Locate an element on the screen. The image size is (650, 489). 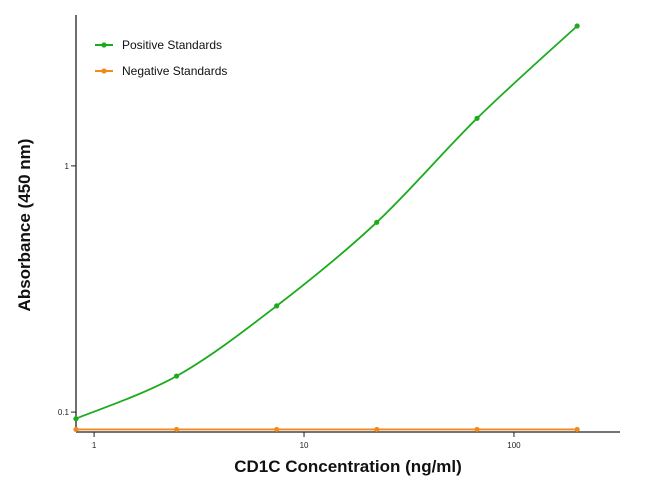
legend-item-positive: Positive Standards is located at coordinates (158, 45).